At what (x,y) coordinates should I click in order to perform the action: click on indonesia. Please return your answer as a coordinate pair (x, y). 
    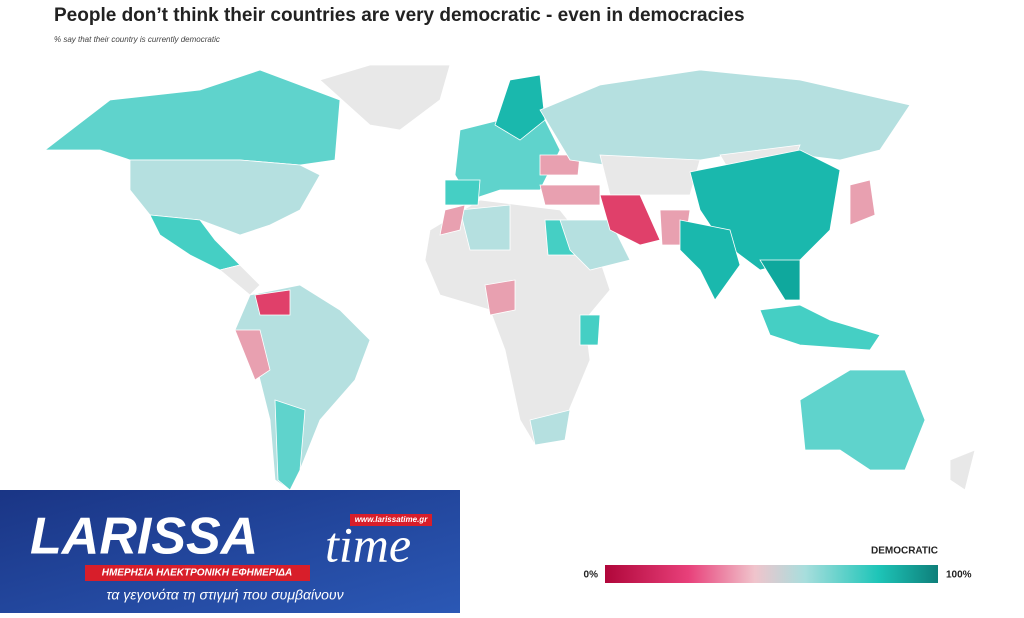
    Looking at the image, I should click on (820, 327).